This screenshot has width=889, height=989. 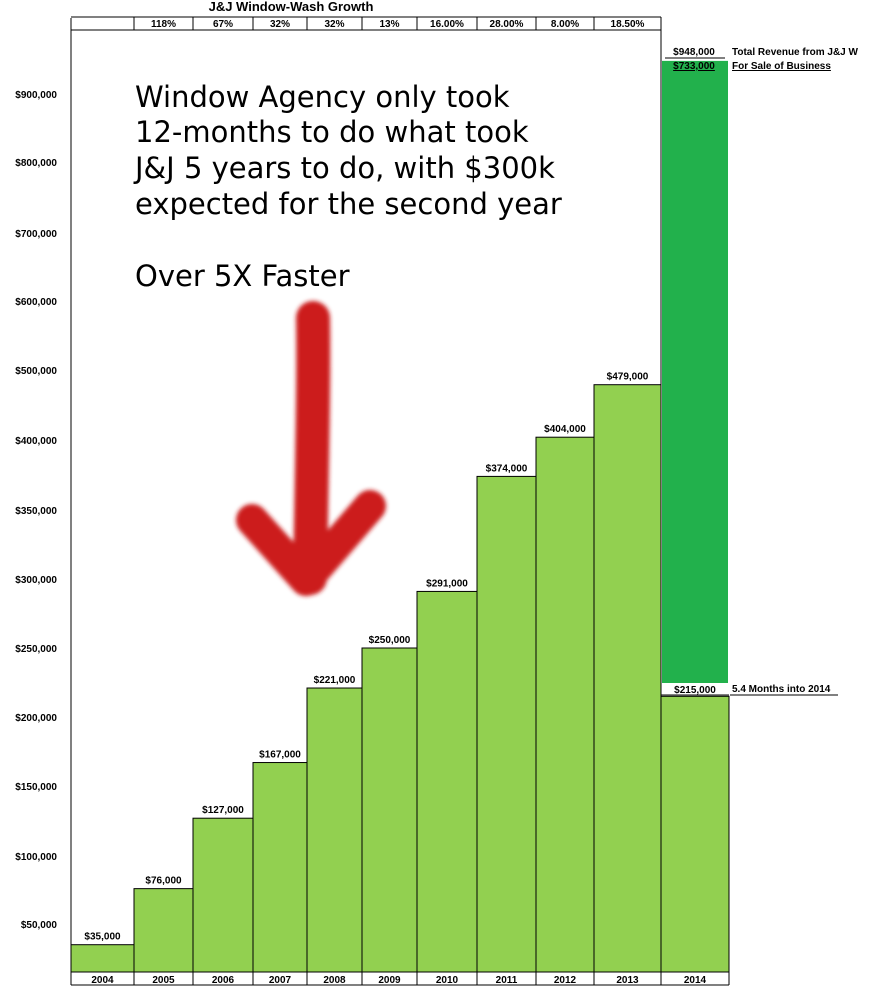 I want to click on growth-rate-label: 118%, so click(x=163, y=24).